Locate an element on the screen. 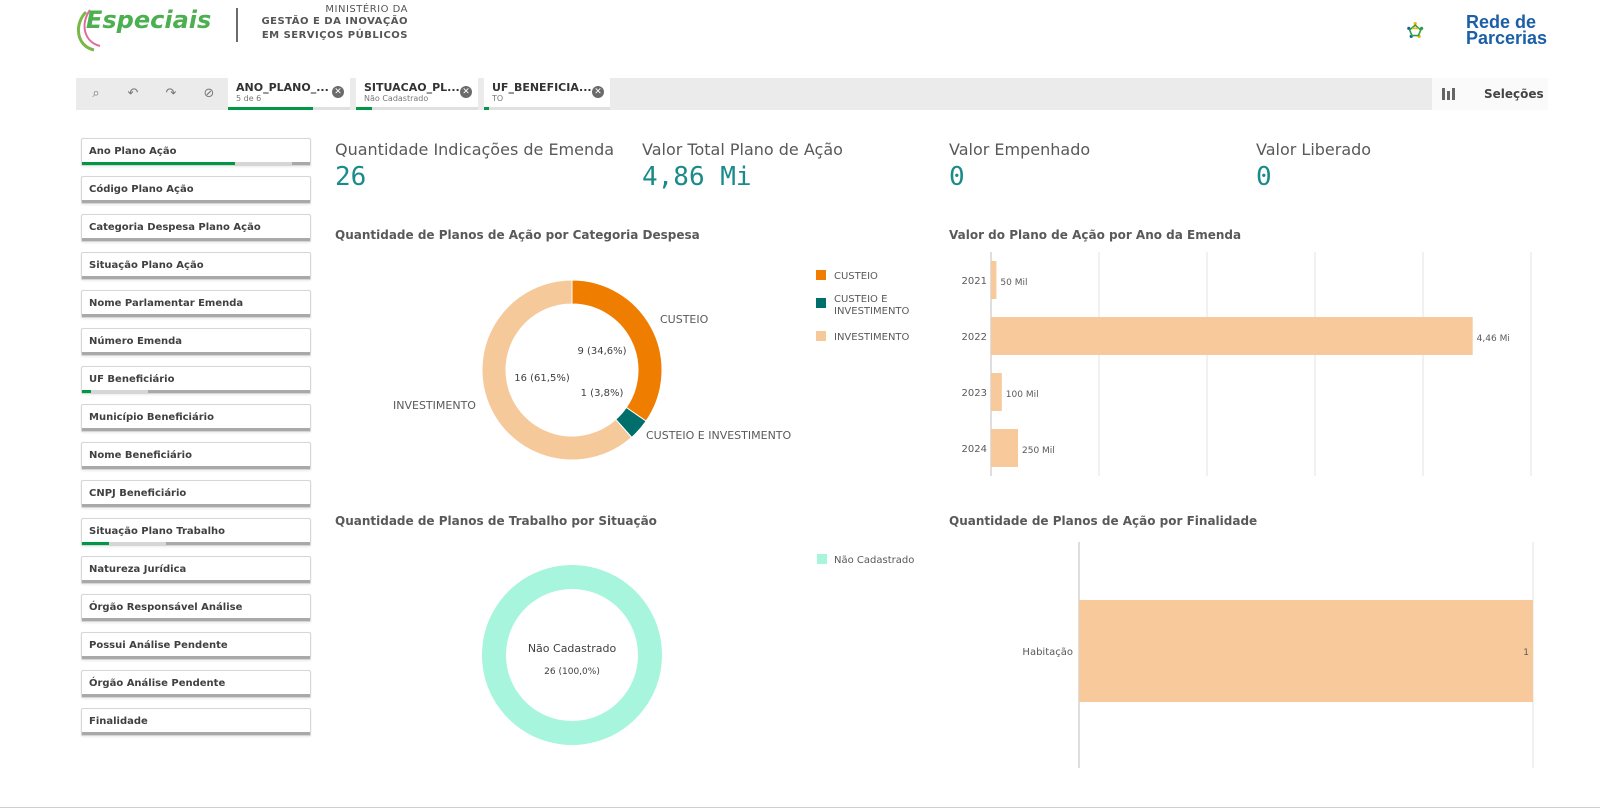  filter-label: Nome Parlamentar Emenda is located at coordinates (166, 303).